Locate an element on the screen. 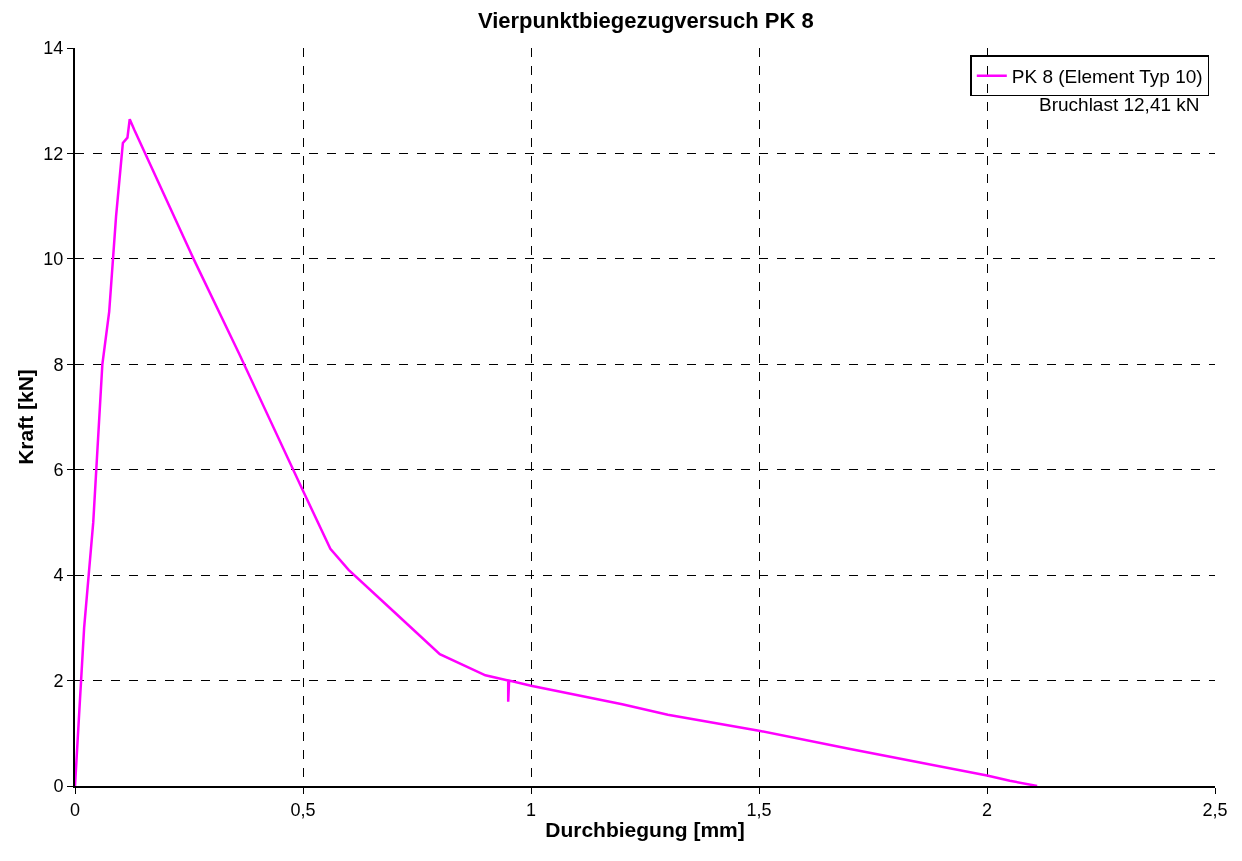 The height and width of the screenshot is (861, 1242). legend-label: PK 8 (Element Typ 10) is located at coordinates (1107, 77).